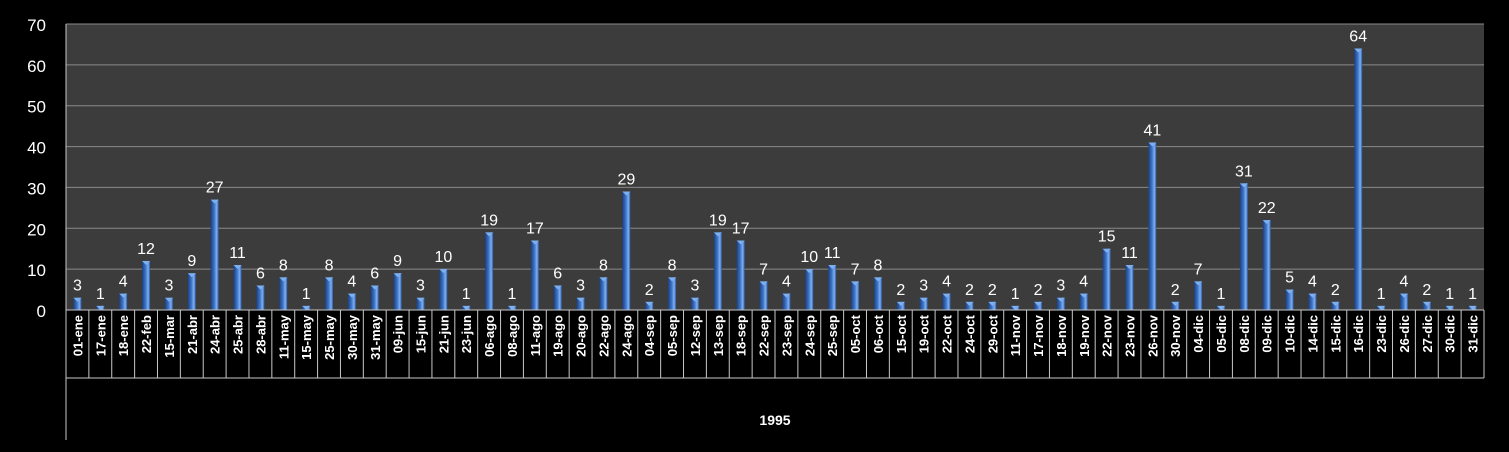  Describe the element at coordinates (123, 335) in the screenshot. I see `x-tick-label: 18-ene` at that location.